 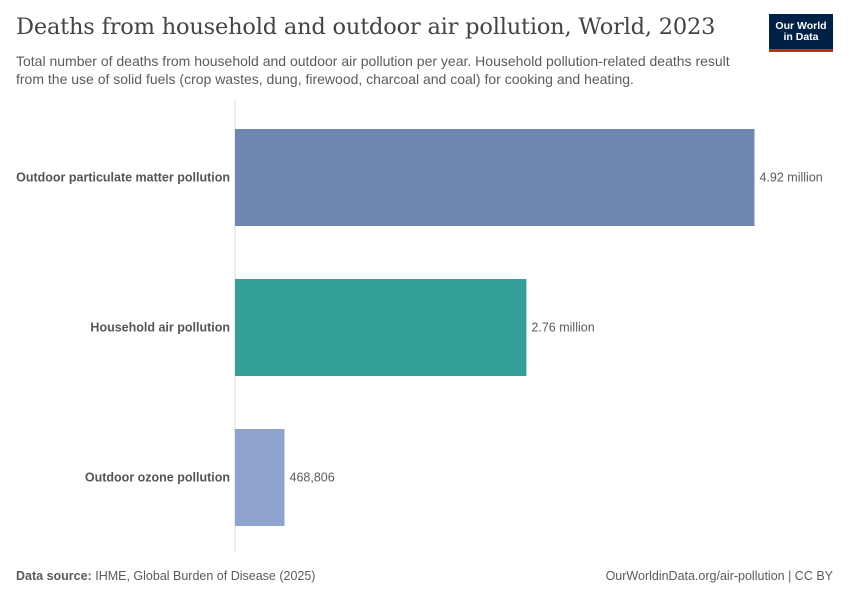 I want to click on owid-logo: Our World in Data, so click(x=801, y=33).